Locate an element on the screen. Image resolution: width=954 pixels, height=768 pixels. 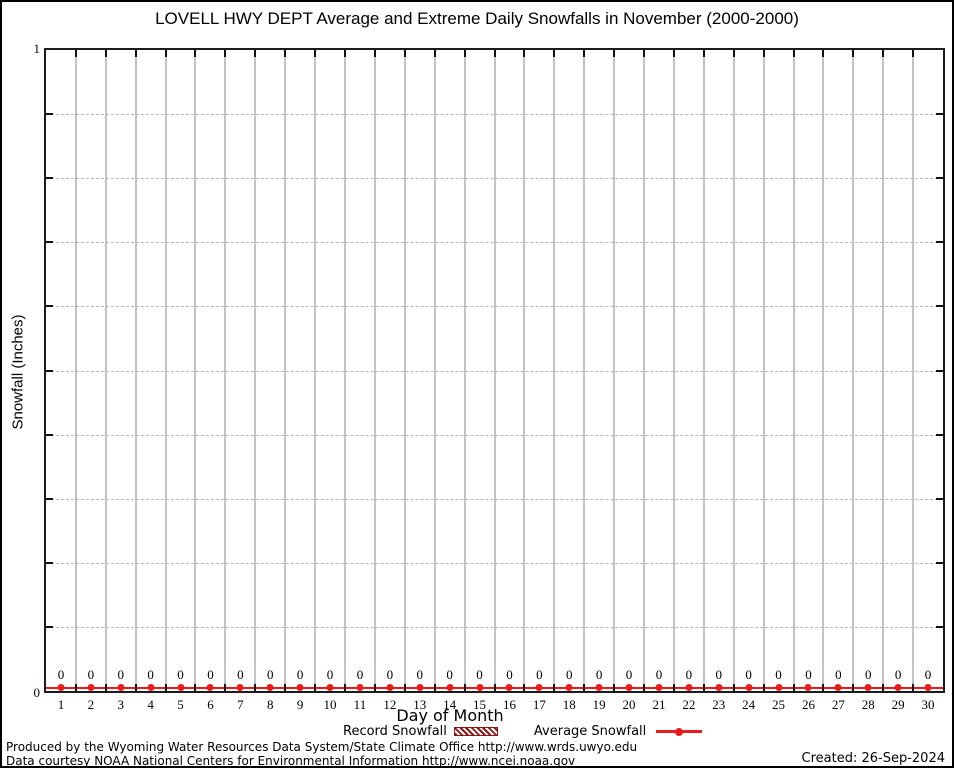
average-snowfall-legend-line-icon is located at coordinates (679, 731).